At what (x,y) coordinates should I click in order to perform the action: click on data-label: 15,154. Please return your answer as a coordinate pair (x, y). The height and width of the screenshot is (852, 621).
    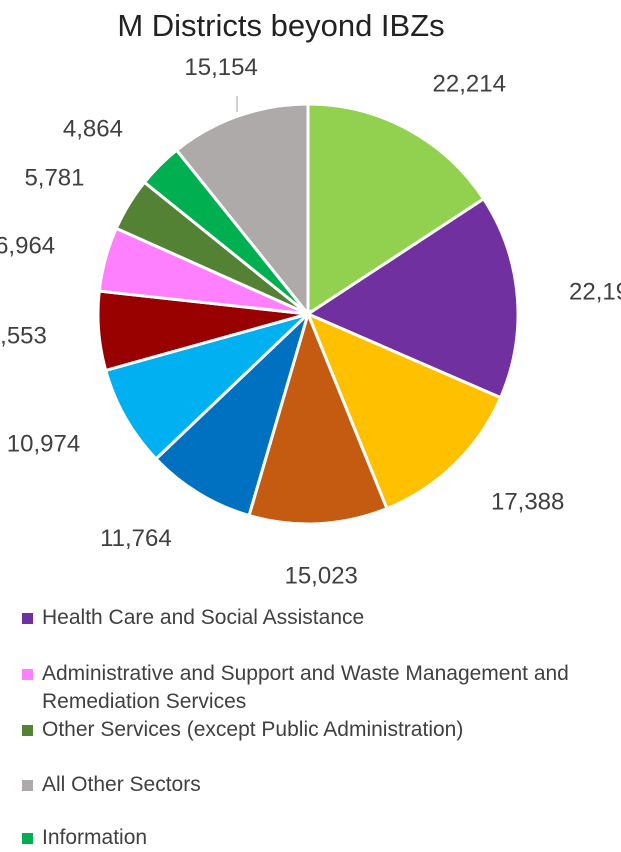
    Looking at the image, I should click on (220, 67).